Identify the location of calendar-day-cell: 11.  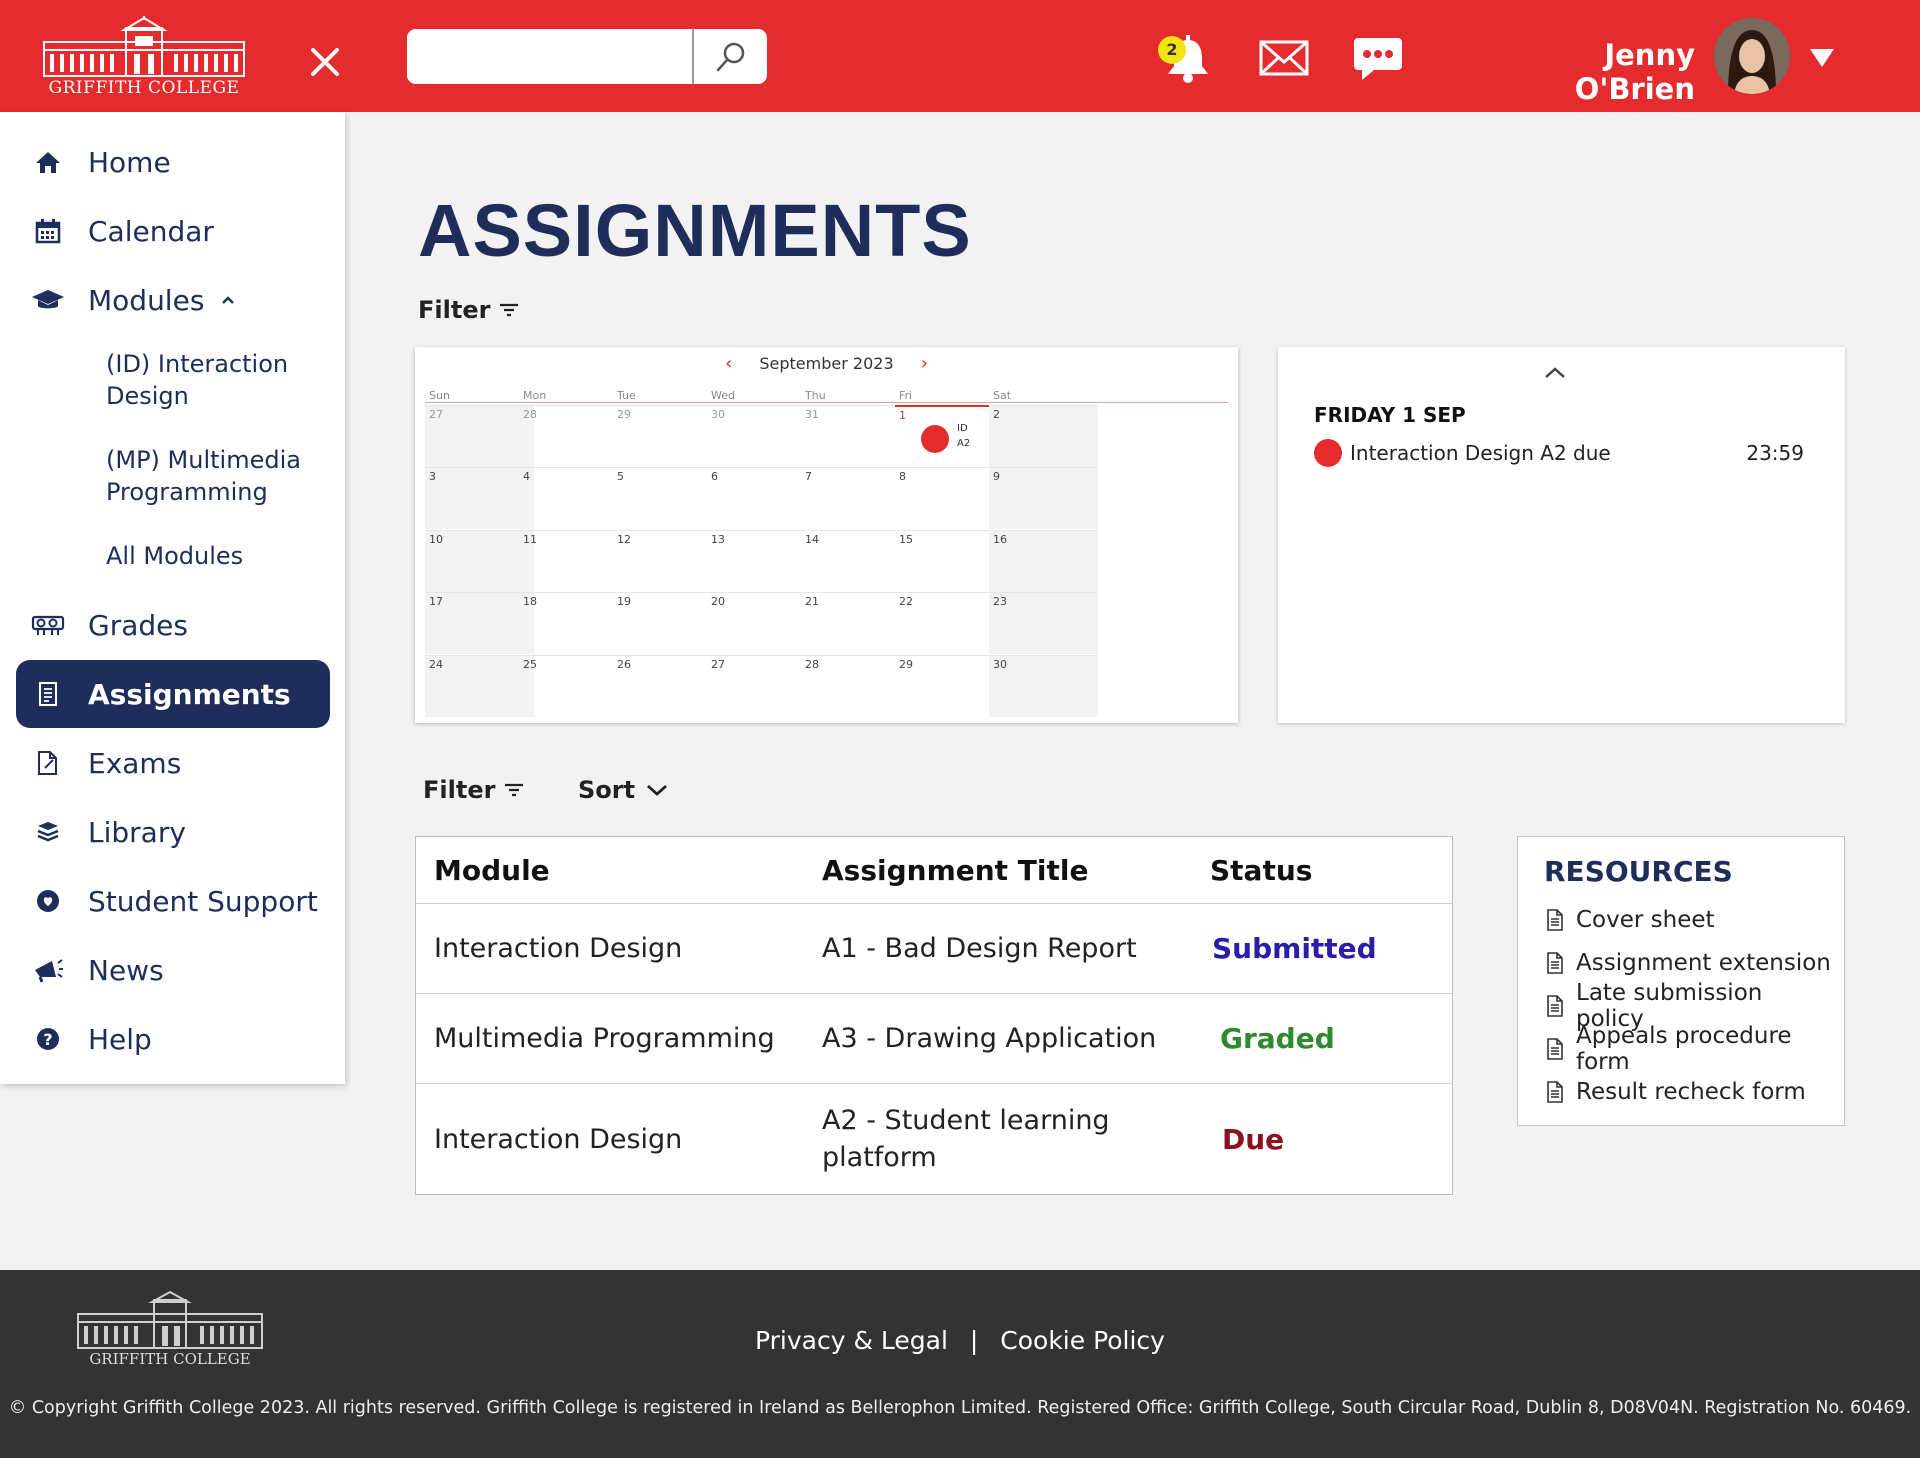
(573, 560).